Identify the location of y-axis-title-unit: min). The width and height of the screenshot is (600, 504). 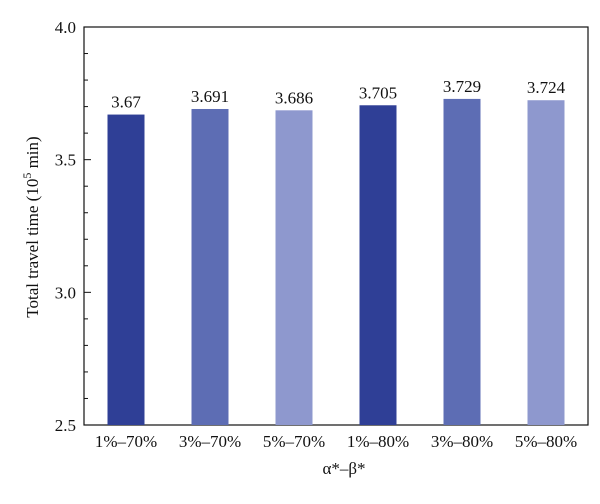
(32, 154).